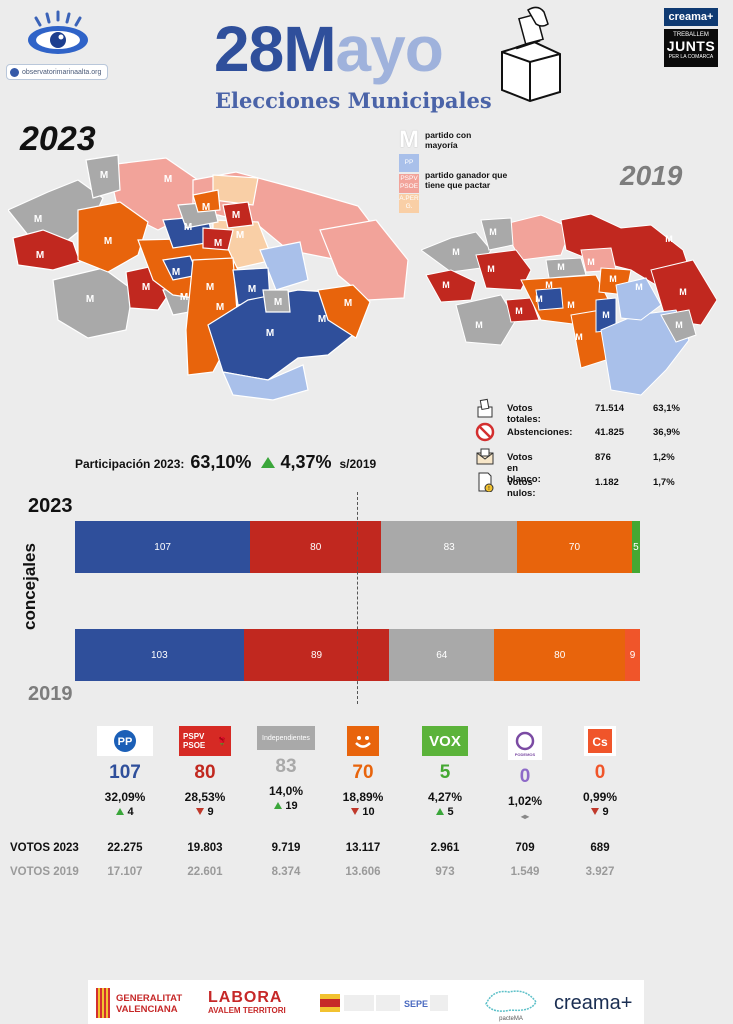 The height and width of the screenshot is (1024, 733). What do you see at coordinates (286, 769) in the screenshot?
I see `party-card-ind: Independientes 83 14,0% 19` at bounding box center [286, 769].